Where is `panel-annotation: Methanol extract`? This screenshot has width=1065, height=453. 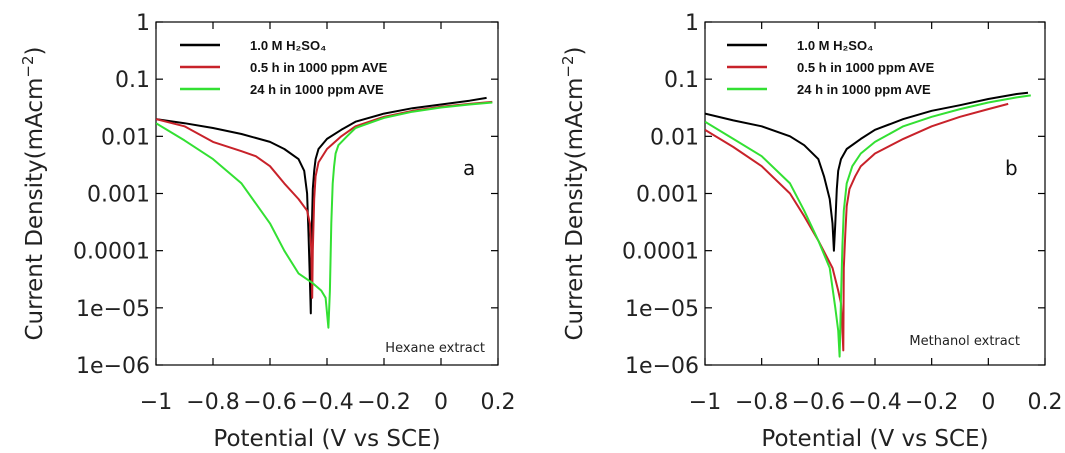 panel-annotation: Methanol extract is located at coordinates (964, 341).